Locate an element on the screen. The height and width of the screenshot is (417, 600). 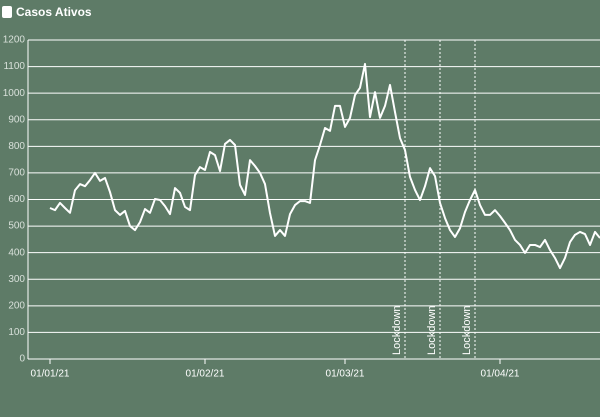
y-tick-label: 800 is located at coordinates (16, 146).